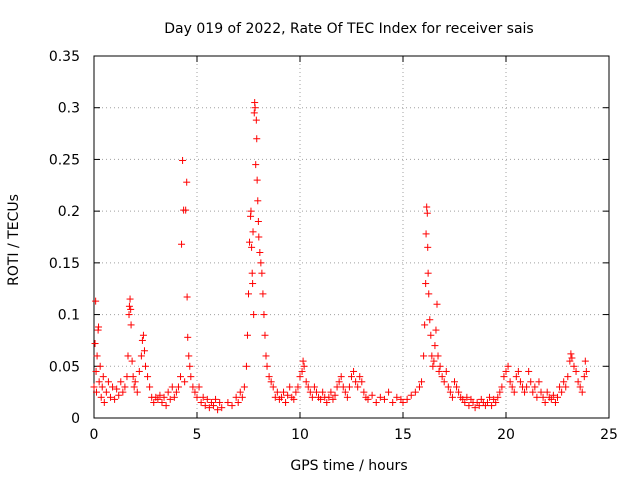 Image resolution: width=640 pixels, height=480 pixels. I want to click on y-tick-label: 0.25, so click(64, 160).